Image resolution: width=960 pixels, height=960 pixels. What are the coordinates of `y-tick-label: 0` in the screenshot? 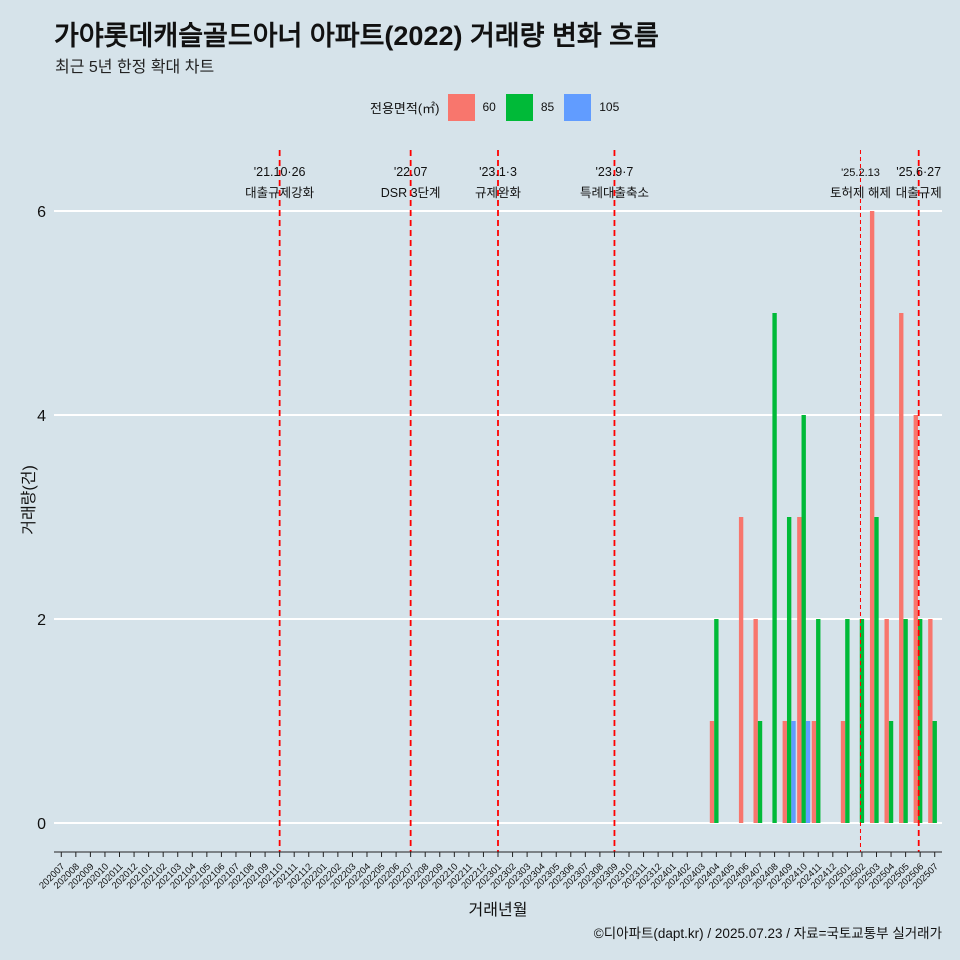 It's located at (41, 824).